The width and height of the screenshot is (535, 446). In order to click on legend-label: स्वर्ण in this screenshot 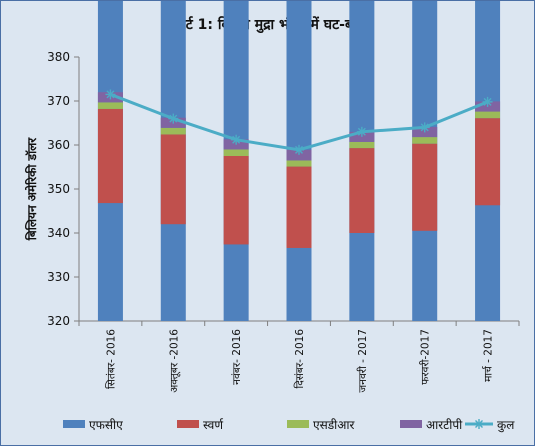, I will do `click(213, 425)`.